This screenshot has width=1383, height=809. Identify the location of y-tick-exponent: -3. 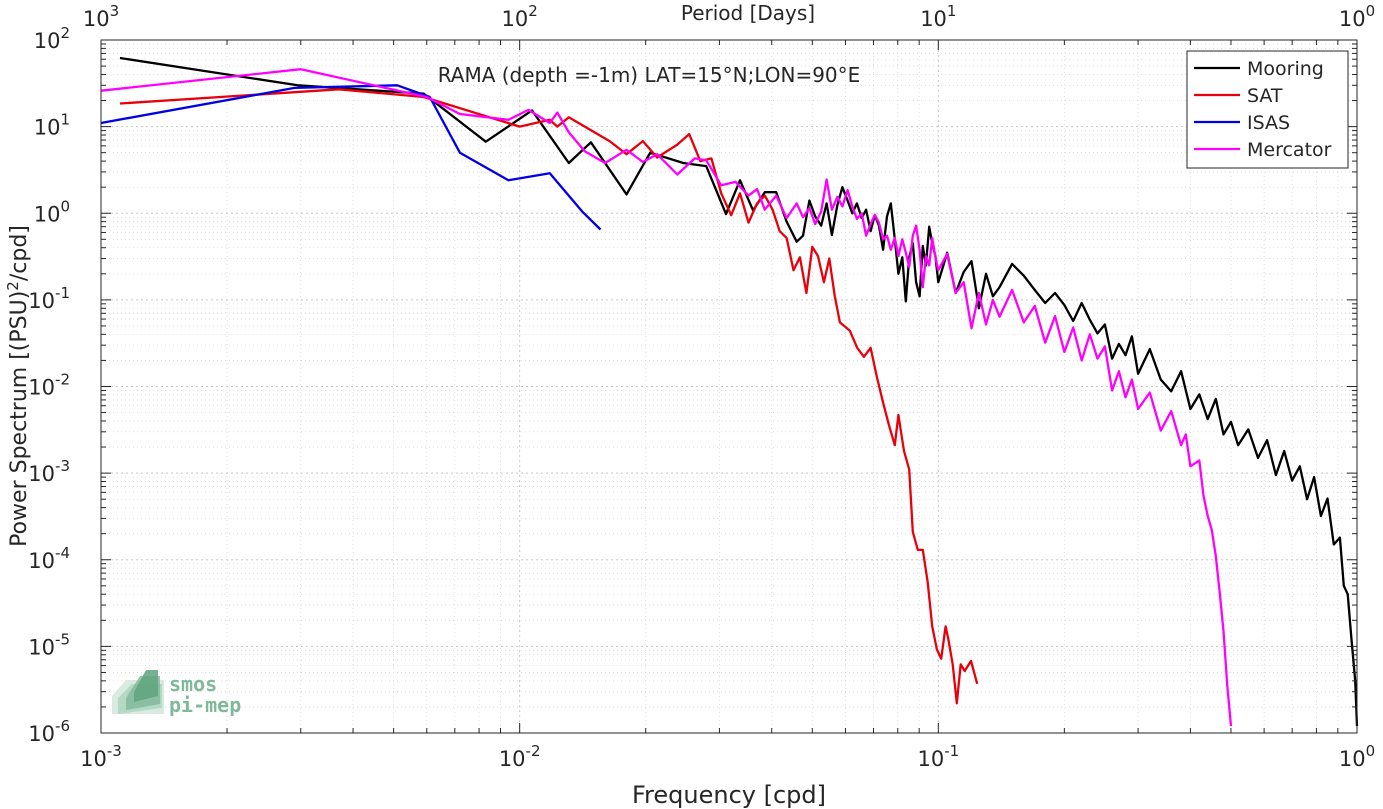
(62, 466).